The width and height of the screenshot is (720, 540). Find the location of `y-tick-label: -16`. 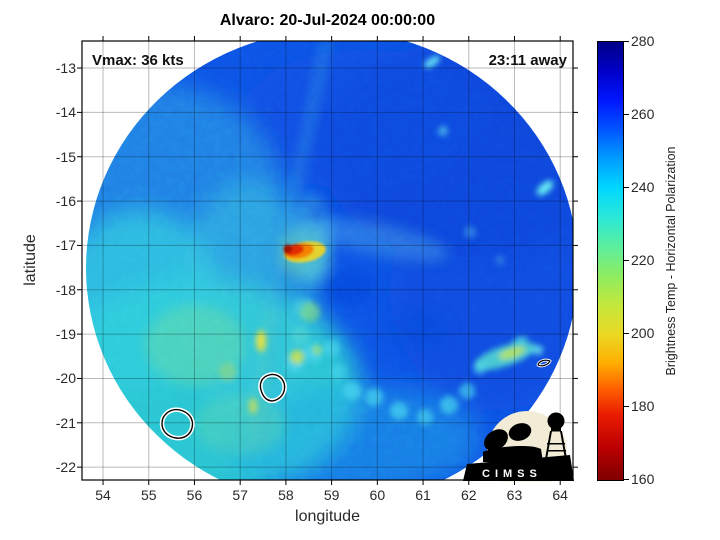

y-tick-label: -16 is located at coordinates (65, 201).